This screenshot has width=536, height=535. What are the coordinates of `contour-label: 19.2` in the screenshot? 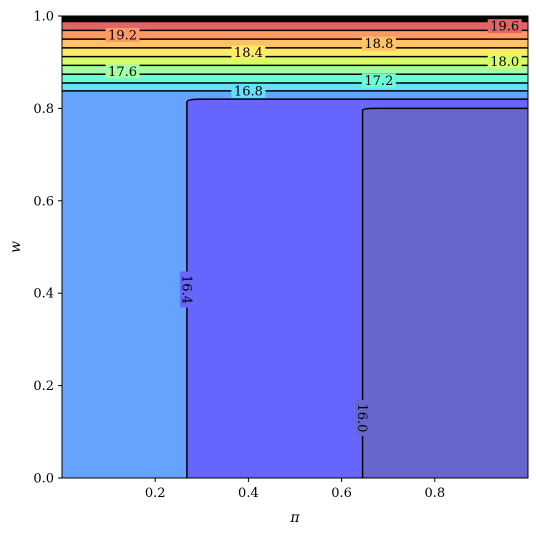 It's located at (122, 35).